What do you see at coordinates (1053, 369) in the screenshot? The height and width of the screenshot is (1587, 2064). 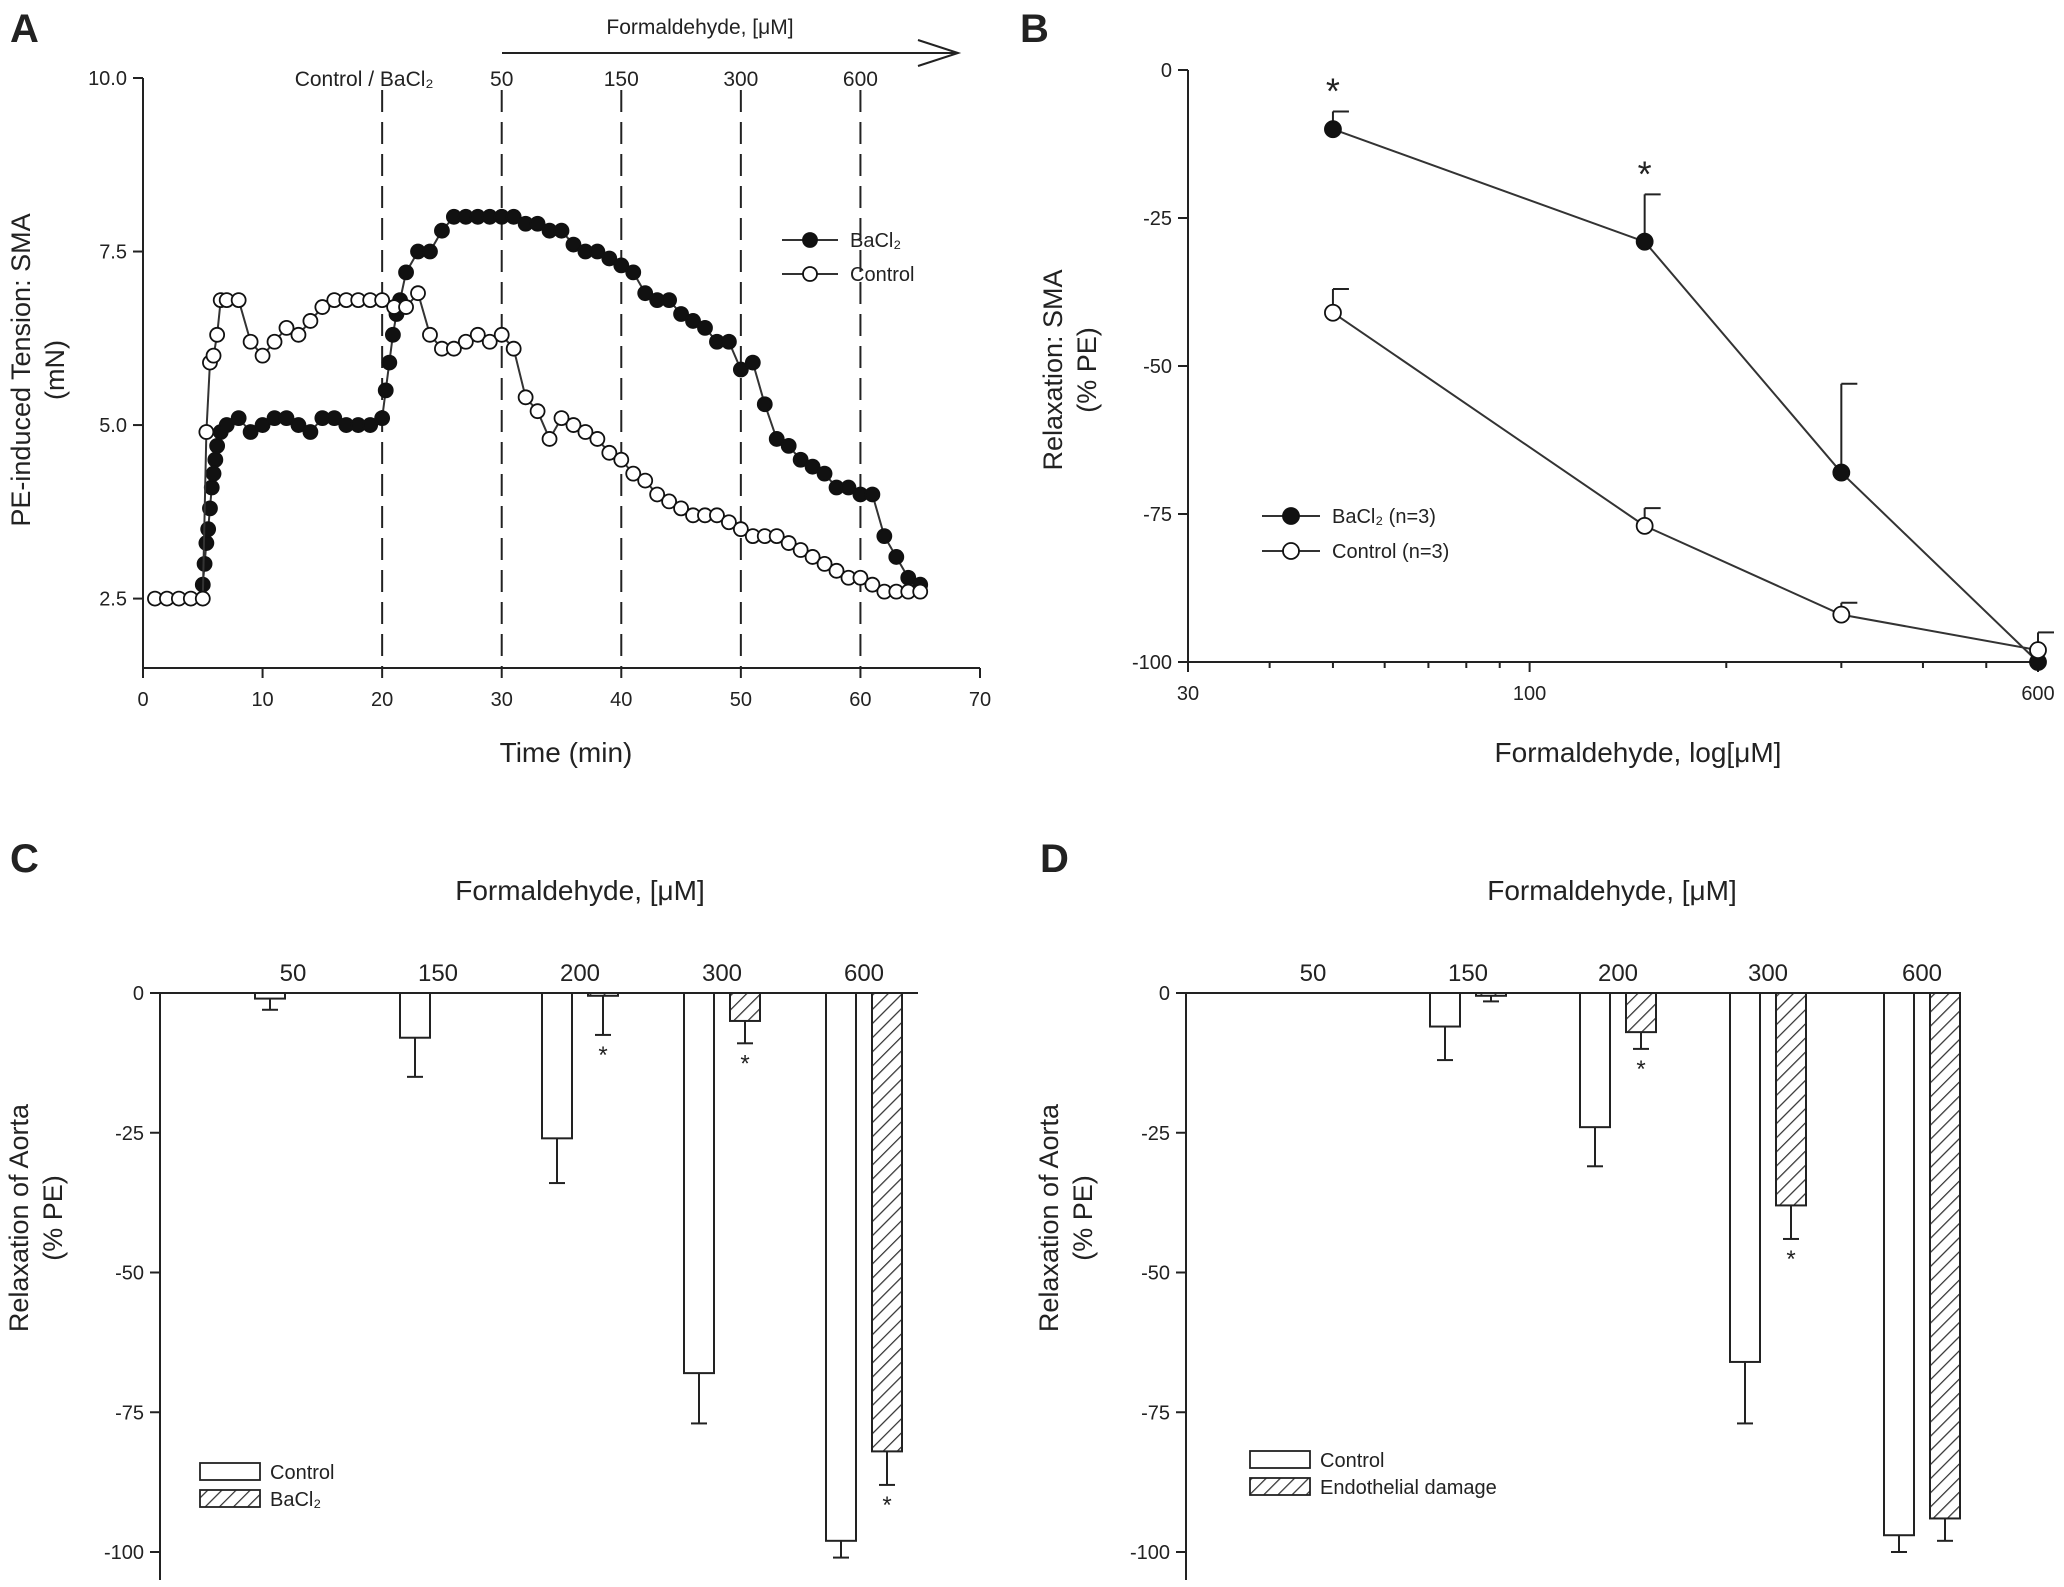 I see `panel-b-ylabel-line1: Relaxation: SMA` at bounding box center [1053, 369].